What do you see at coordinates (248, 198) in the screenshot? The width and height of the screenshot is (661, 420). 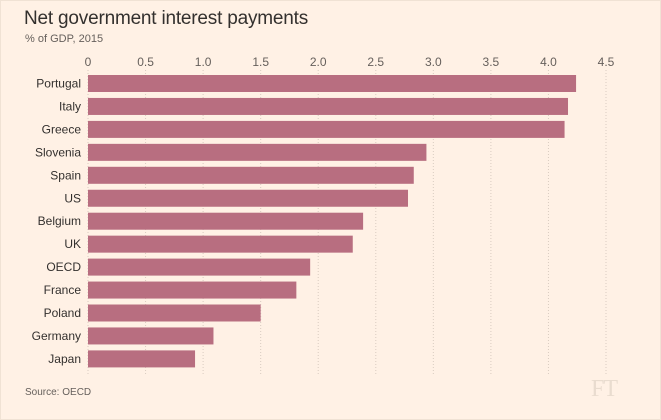 I see `bar-us` at bounding box center [248, 198].